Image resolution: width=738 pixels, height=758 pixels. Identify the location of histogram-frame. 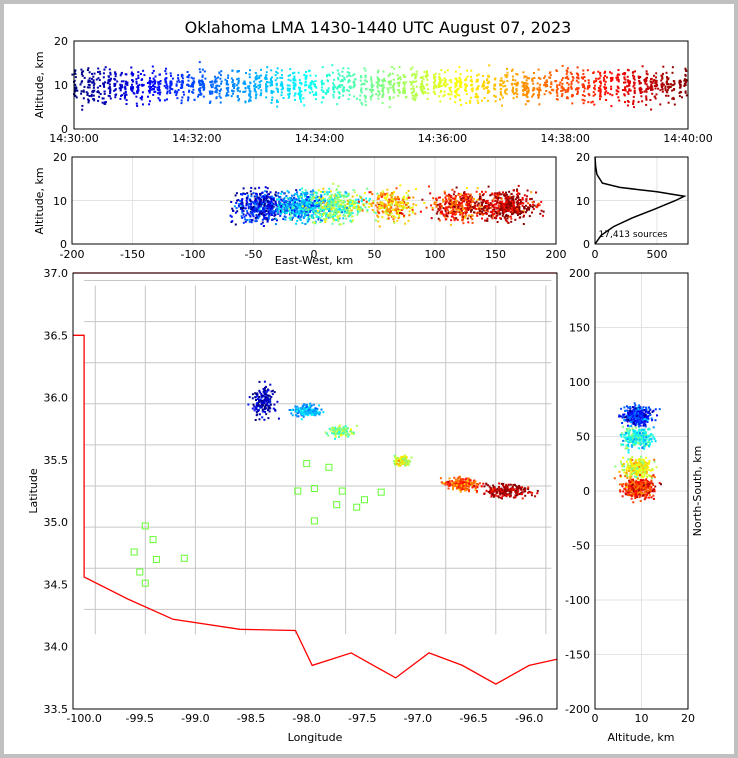
(641, 200).